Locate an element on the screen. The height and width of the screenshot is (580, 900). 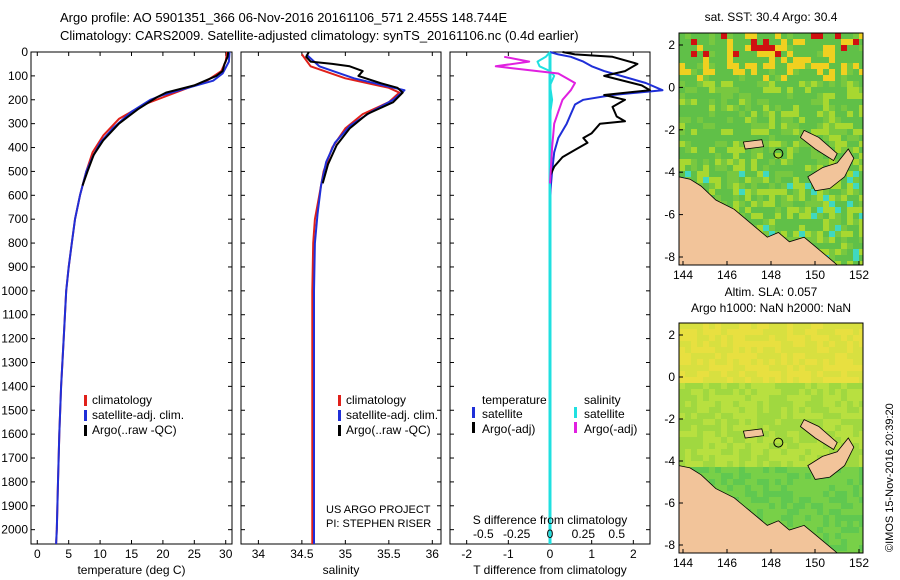
y-tick-label: 1100 is located at coordinates (15, 315).